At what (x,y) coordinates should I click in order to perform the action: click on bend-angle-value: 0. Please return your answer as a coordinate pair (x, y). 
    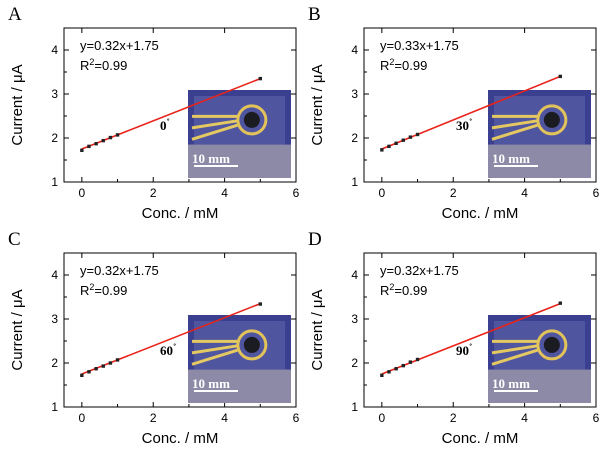
    Looking at the image, I should click on (163, 125).